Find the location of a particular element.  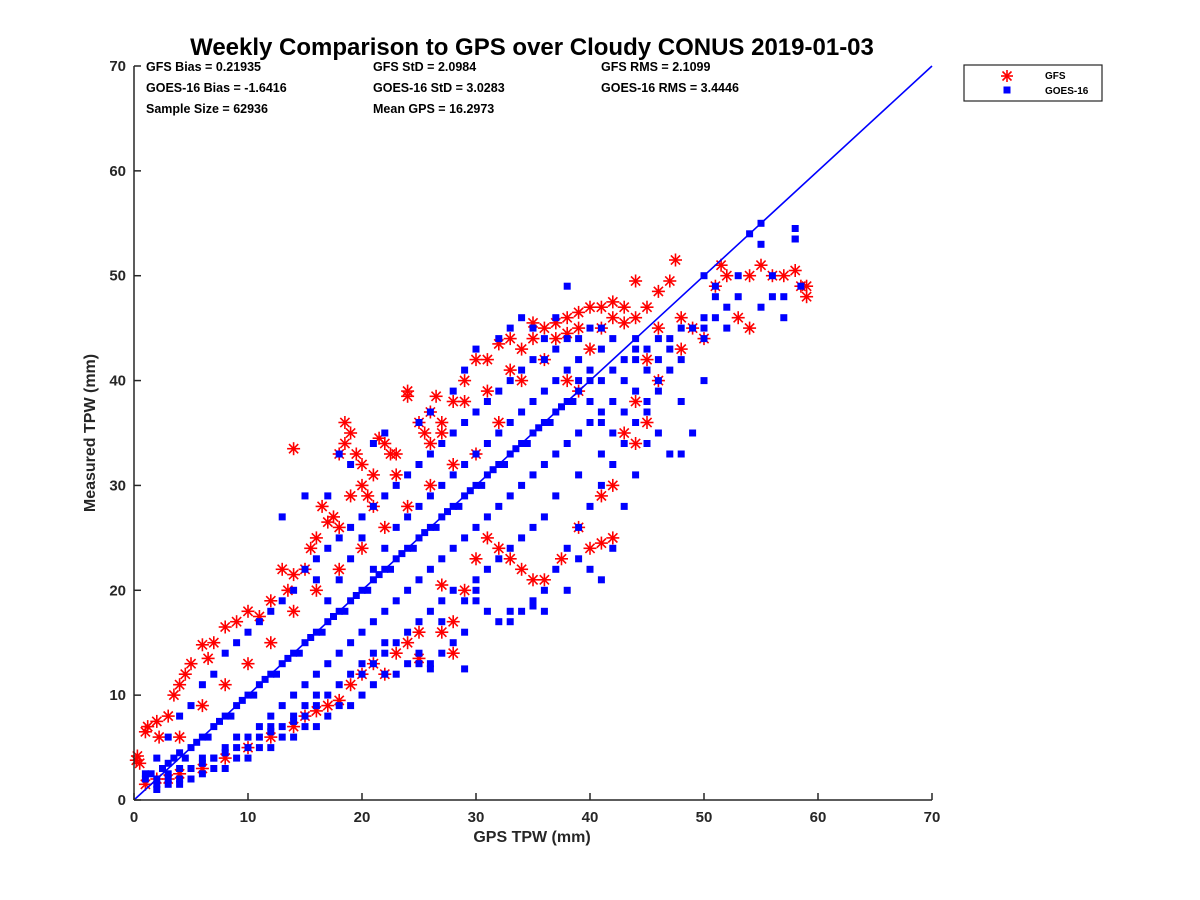

x-tick-label: 30 is located at coordinates (476, 817).